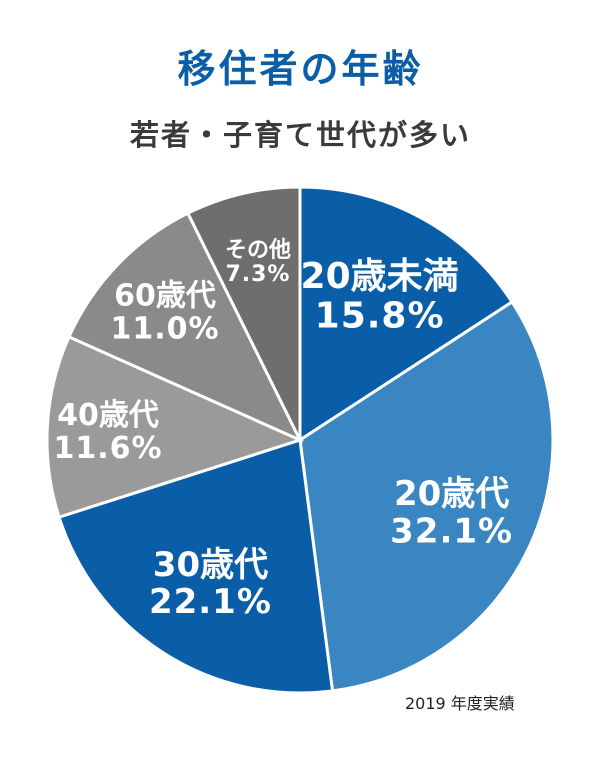  I want to click on slice-label: 30歳代, so click(210, 565).